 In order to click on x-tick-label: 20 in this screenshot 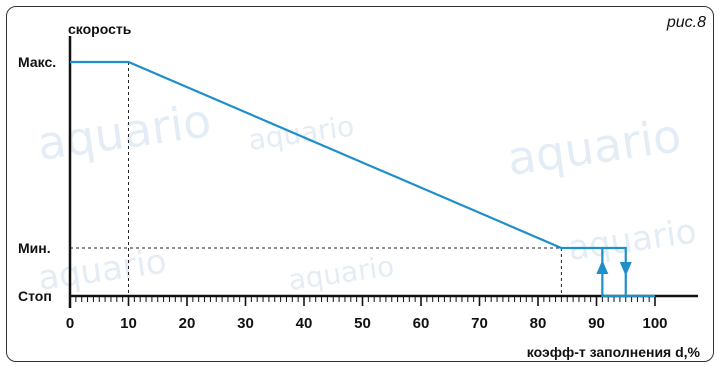, I will do `click(187, 323)`.